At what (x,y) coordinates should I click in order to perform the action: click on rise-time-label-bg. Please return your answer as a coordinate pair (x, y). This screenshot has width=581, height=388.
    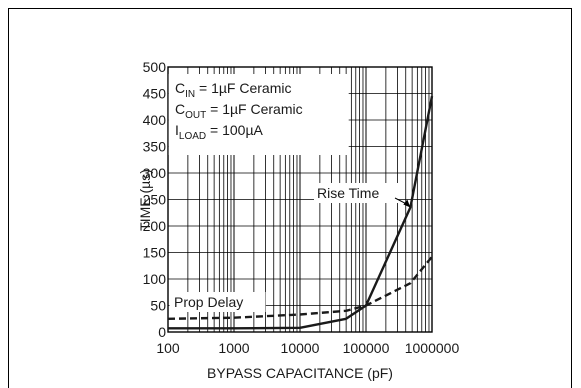
    Looking at the image, I should click on (356, 193).